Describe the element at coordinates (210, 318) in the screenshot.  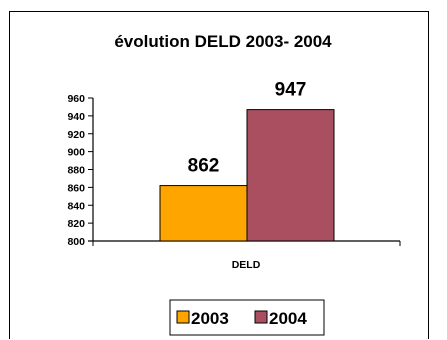
I see `legend-label-2003: 2003` at that location.